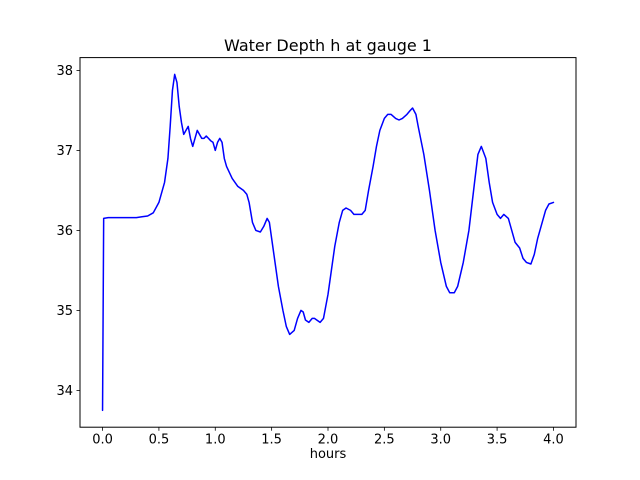 This screenshot has height=480, width=640. I want to click on x-tick-label: 1.0, so click(215, 440).